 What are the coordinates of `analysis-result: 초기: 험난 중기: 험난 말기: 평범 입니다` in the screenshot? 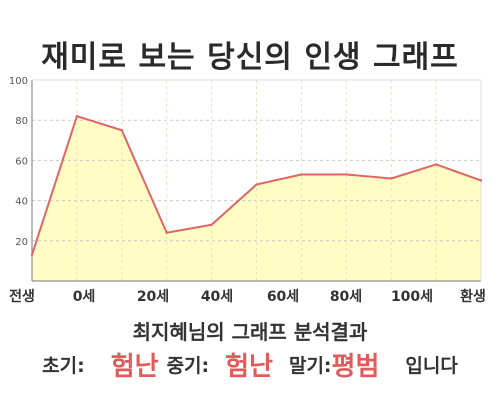 It's located at (250, 364).